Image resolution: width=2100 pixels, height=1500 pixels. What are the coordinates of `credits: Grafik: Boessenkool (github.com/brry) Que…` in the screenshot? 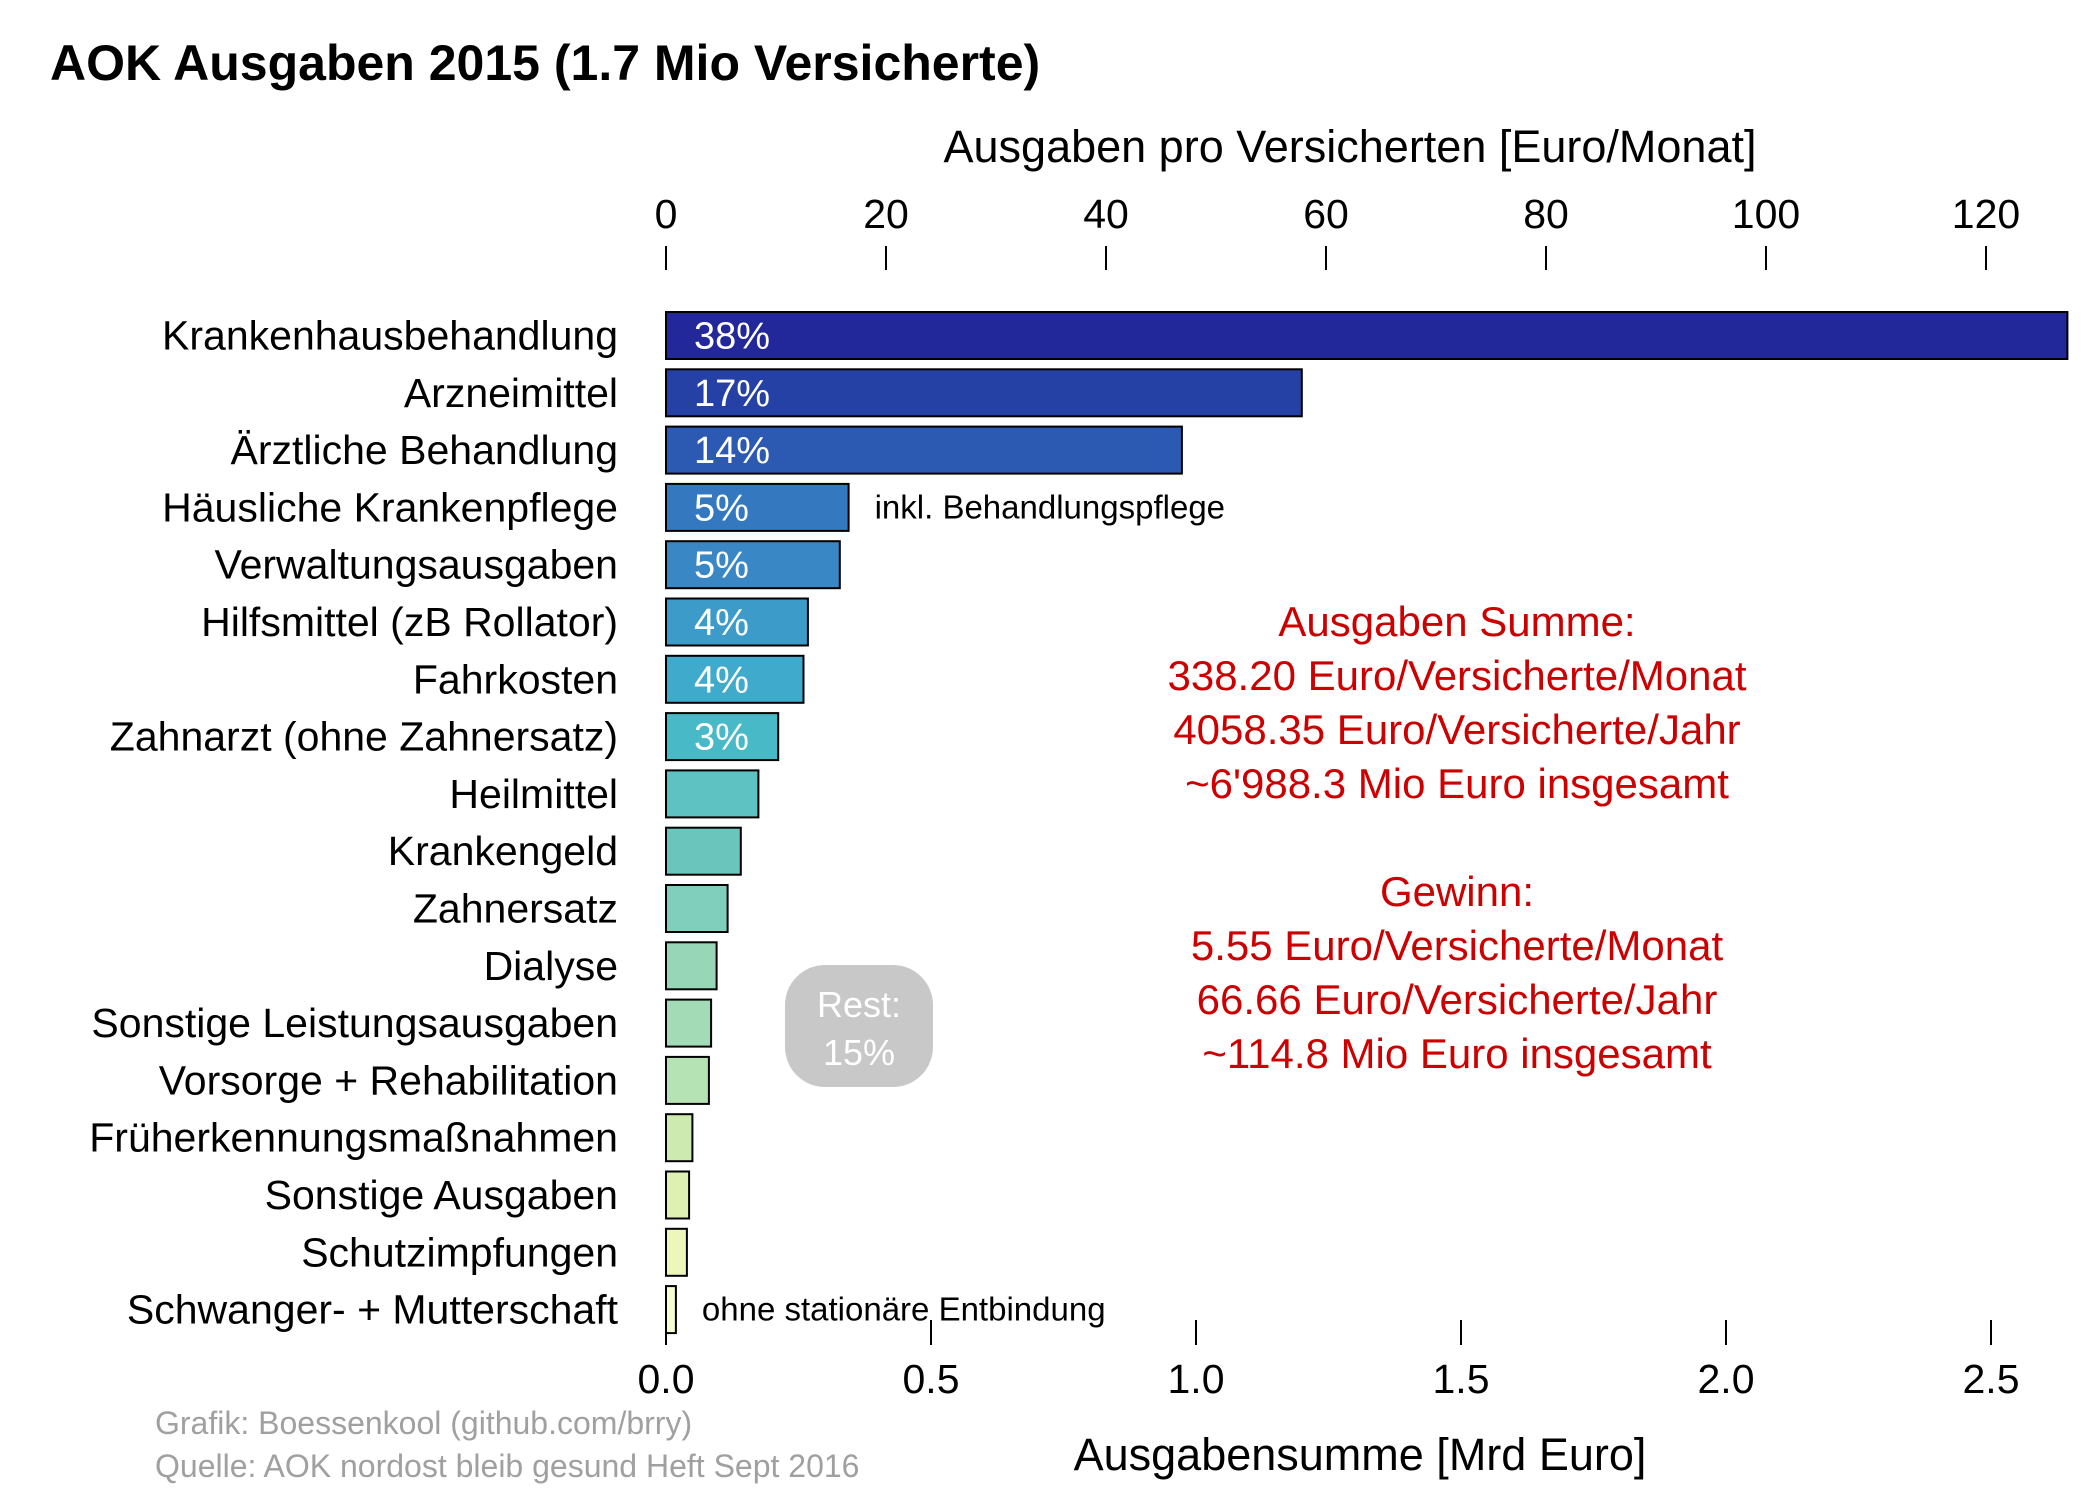 It's located at (507, 1444).